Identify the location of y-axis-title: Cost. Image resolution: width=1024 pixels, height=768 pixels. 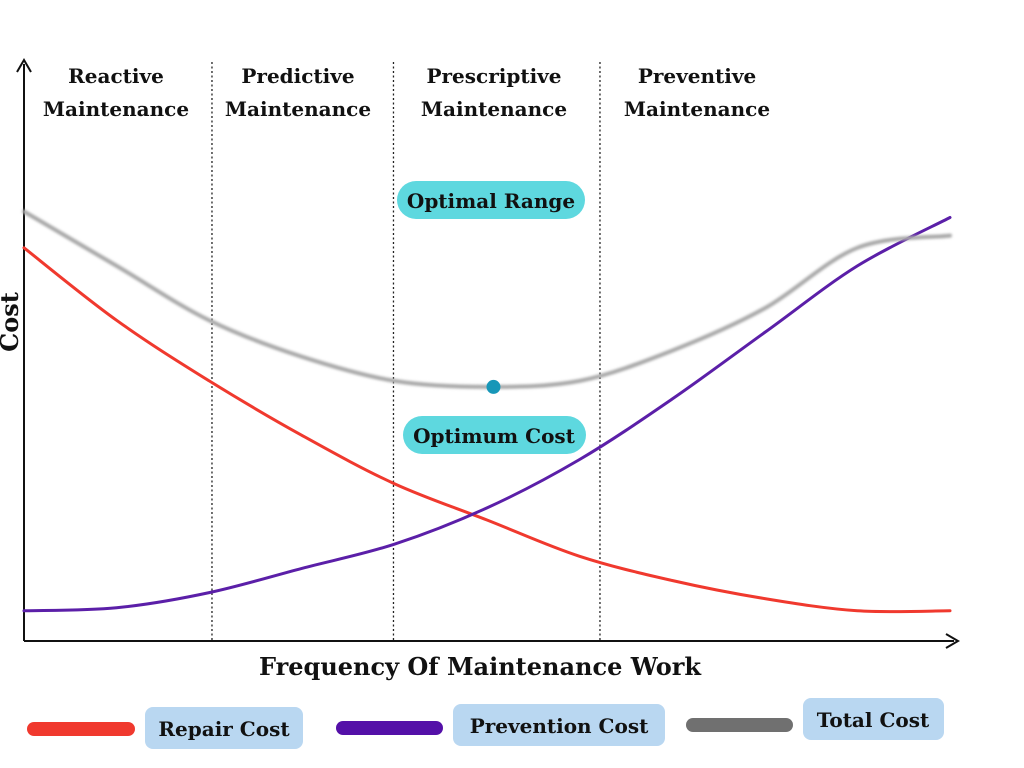
(12, 322).